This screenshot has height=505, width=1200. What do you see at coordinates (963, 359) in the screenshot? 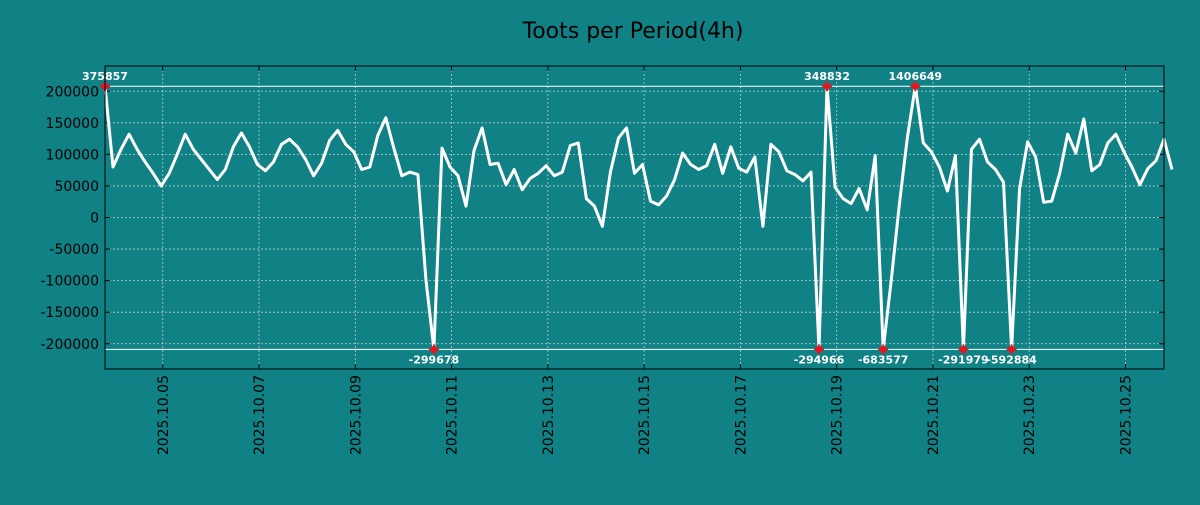
I see `extreme-label: -291979` at bounding box center [963, 359].